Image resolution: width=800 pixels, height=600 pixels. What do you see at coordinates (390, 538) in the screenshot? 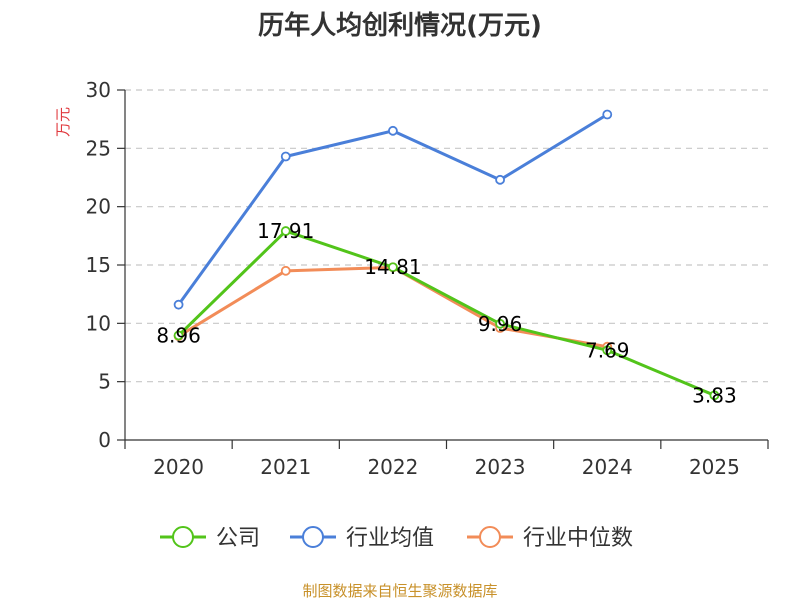
I see `legend-label: 行业均值` at bounding box center [390, 538].